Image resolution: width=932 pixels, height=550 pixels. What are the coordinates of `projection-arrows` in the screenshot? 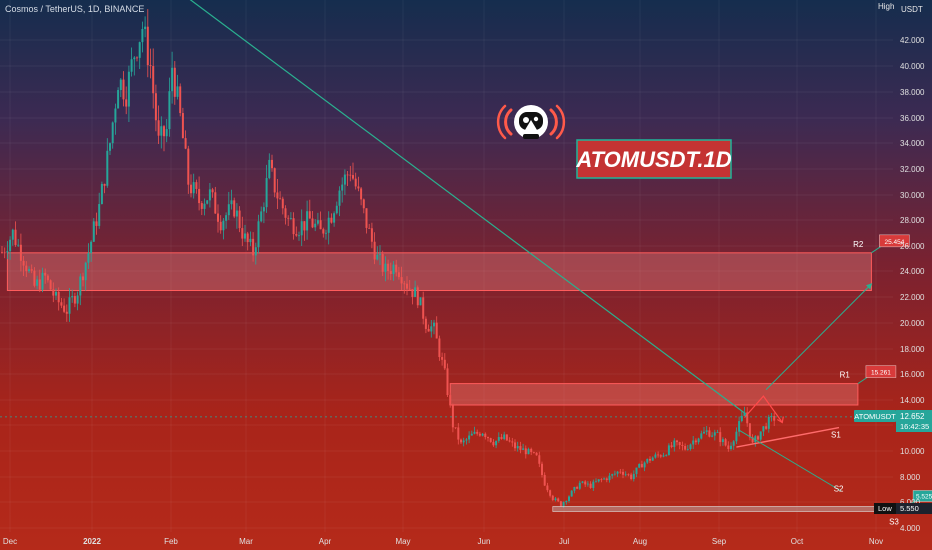 It's located at (808, 353).